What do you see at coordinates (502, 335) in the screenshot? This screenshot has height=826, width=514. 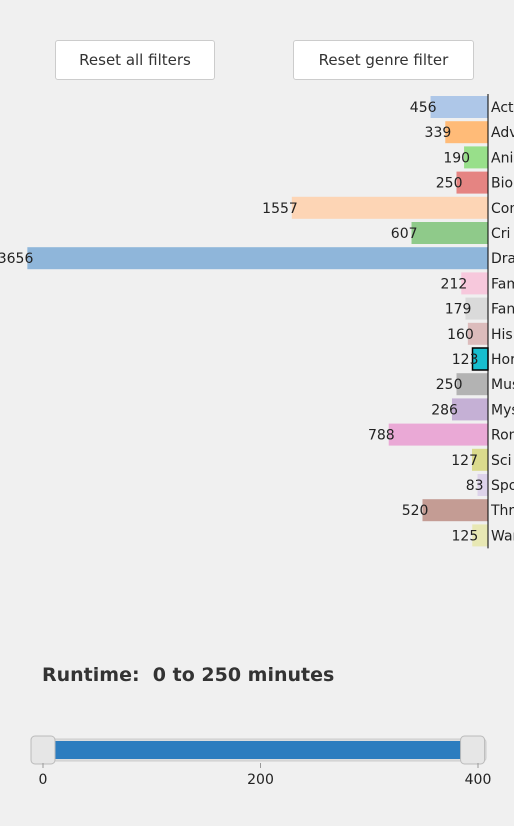 I see `category-label: His` at bounding box center [502, 335].